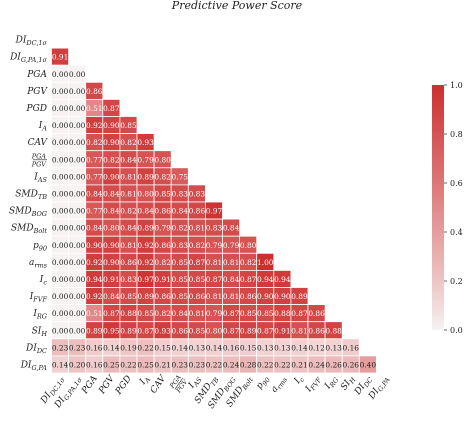  What do you see at coordinates (111, 142) in the screenshot?
I see `cell-value-label: 0.90` at bounding box center [111, 142].